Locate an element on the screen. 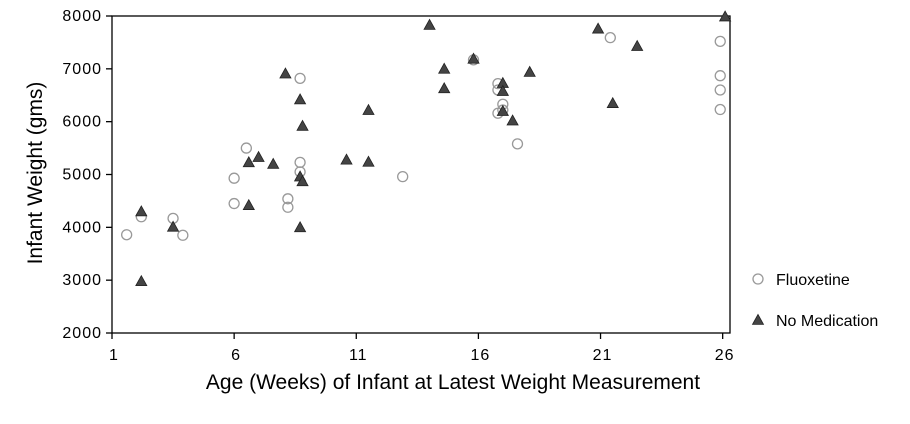  legend: Fluoxetine No Medication is located at coordinates (814, 301).